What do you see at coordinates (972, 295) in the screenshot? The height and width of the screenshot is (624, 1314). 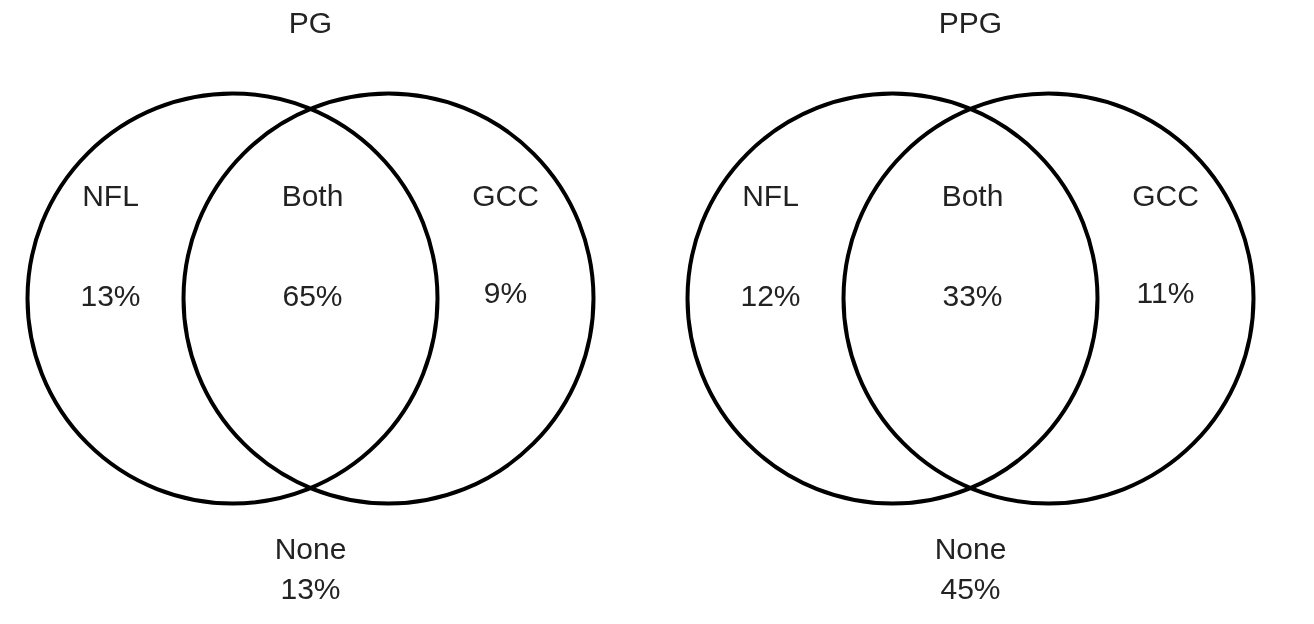 I see `data-label: 33%` at bounding box center [972, 295].